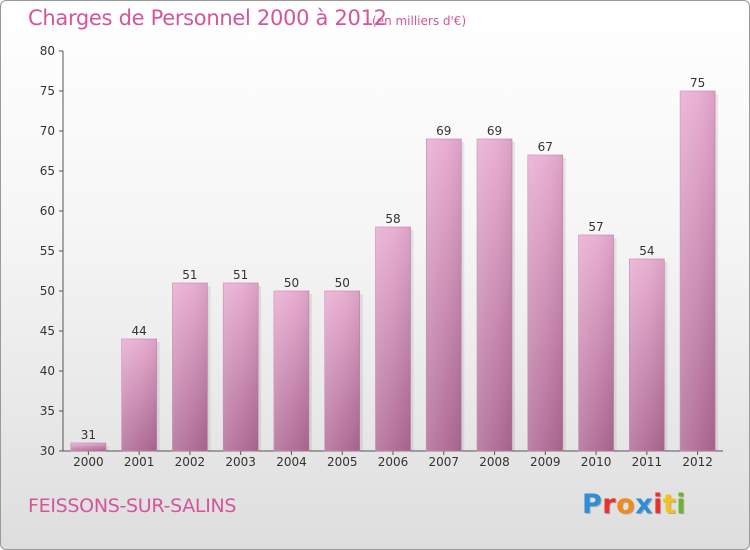 This screenshot has width=750, height=550. I want to click on data-label-2001: 44, so click(139, 331).